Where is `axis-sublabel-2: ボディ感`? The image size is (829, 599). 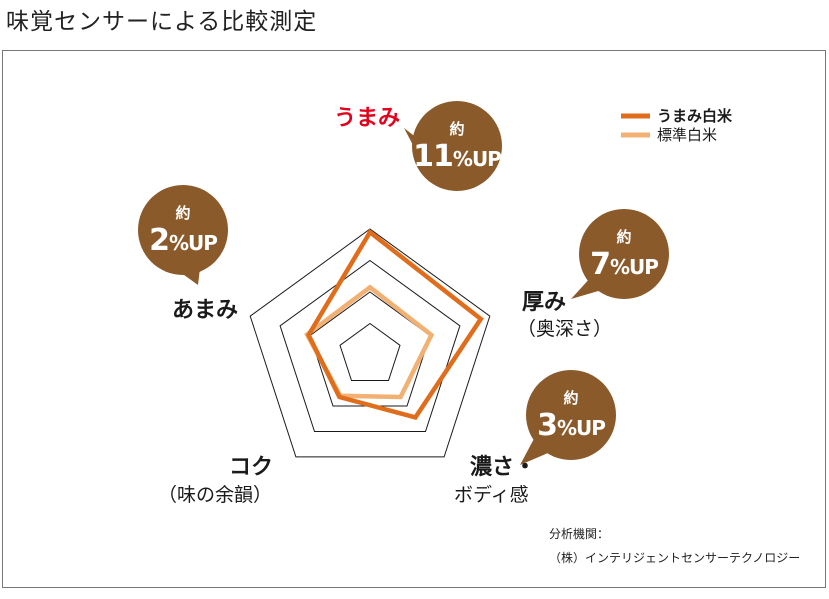 axis-sublabel-2: ボディ感 is located at coordinates (491, 495).